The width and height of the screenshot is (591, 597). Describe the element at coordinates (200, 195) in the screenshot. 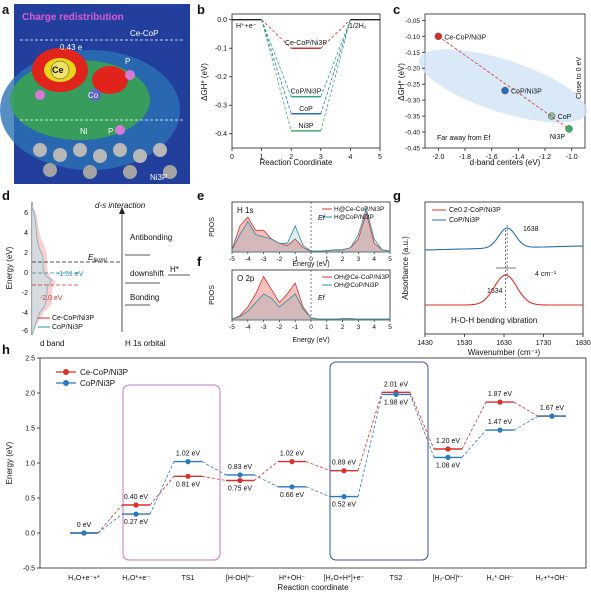

I see `panel-letter-e: e` at that location.